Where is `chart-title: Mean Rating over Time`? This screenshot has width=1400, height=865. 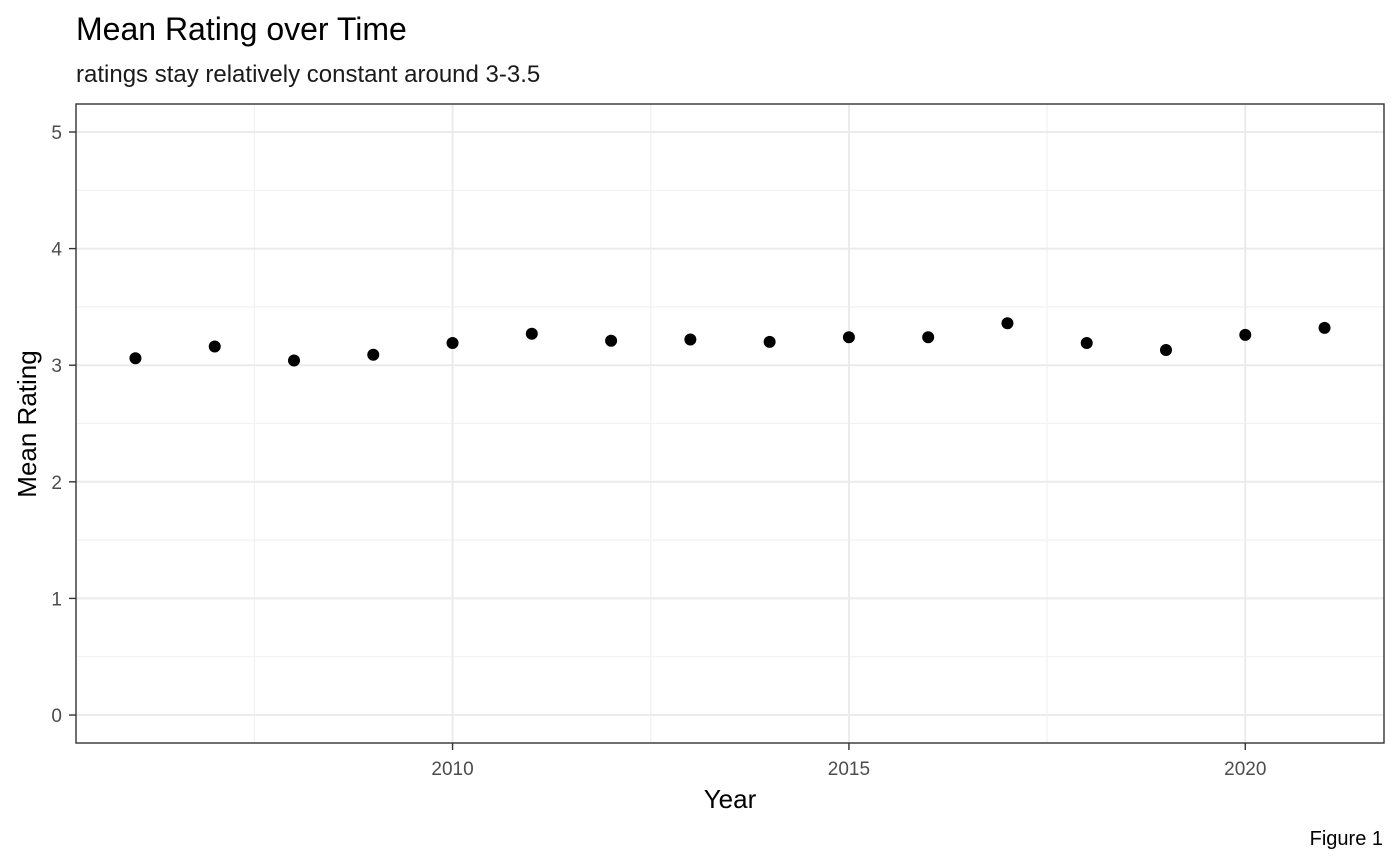 chart-title: Mean Rating over Time is located at coordinates (241, 29).